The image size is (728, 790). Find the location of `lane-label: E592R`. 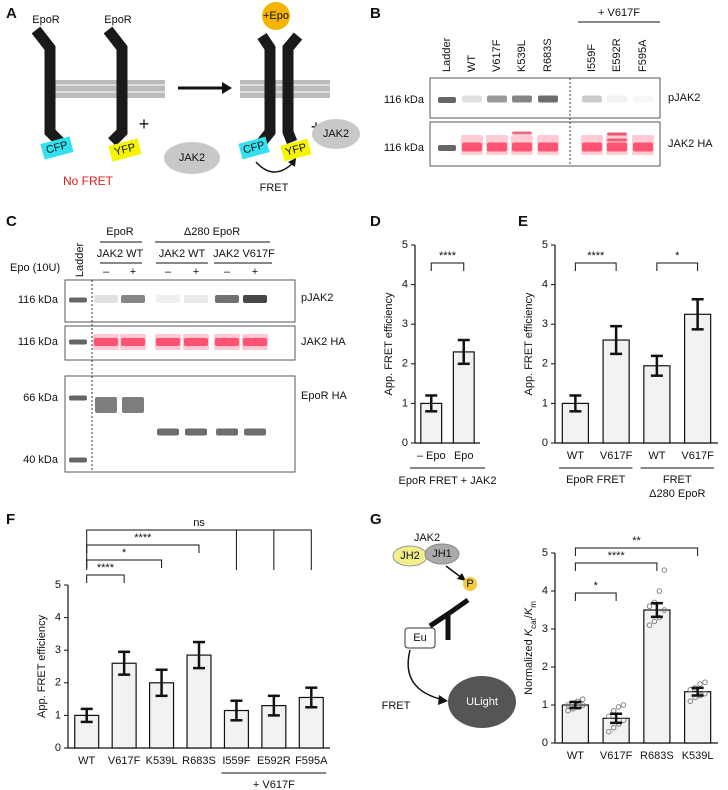

lane-label: E592R is located at coordinates (617, 55).